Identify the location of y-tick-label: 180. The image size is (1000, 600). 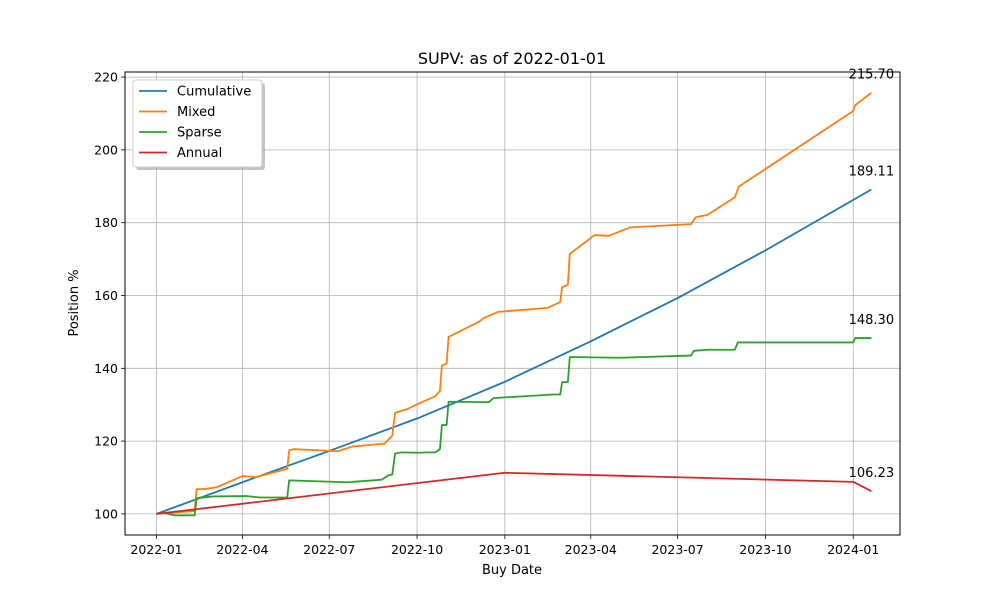
(106, 222).